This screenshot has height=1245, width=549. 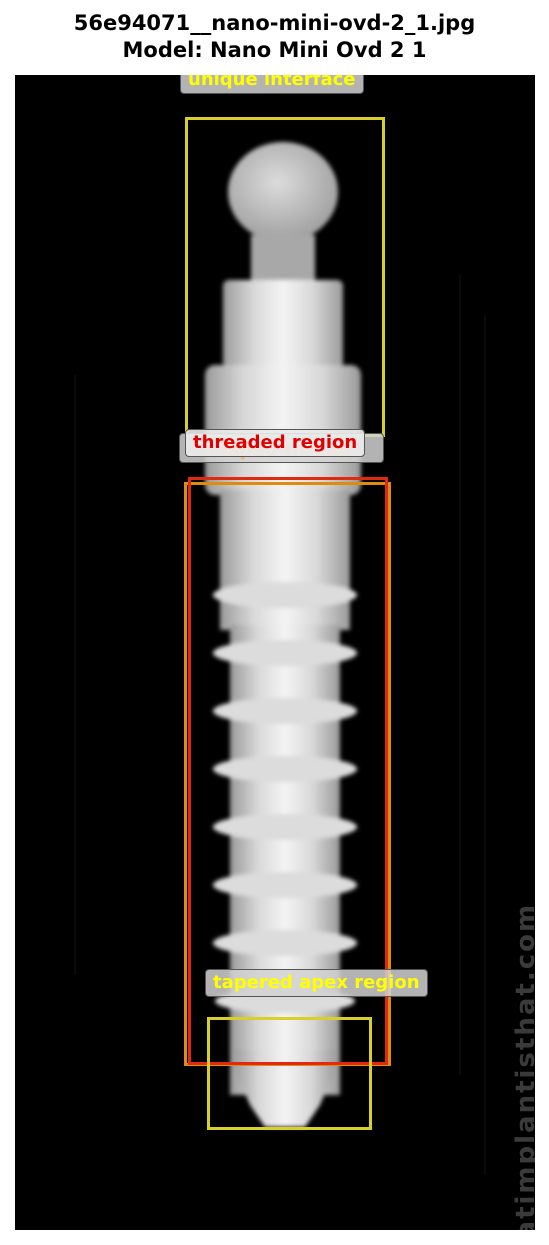 I want to click on label-threaded-region: threaded region, so click(x=275, y=443).